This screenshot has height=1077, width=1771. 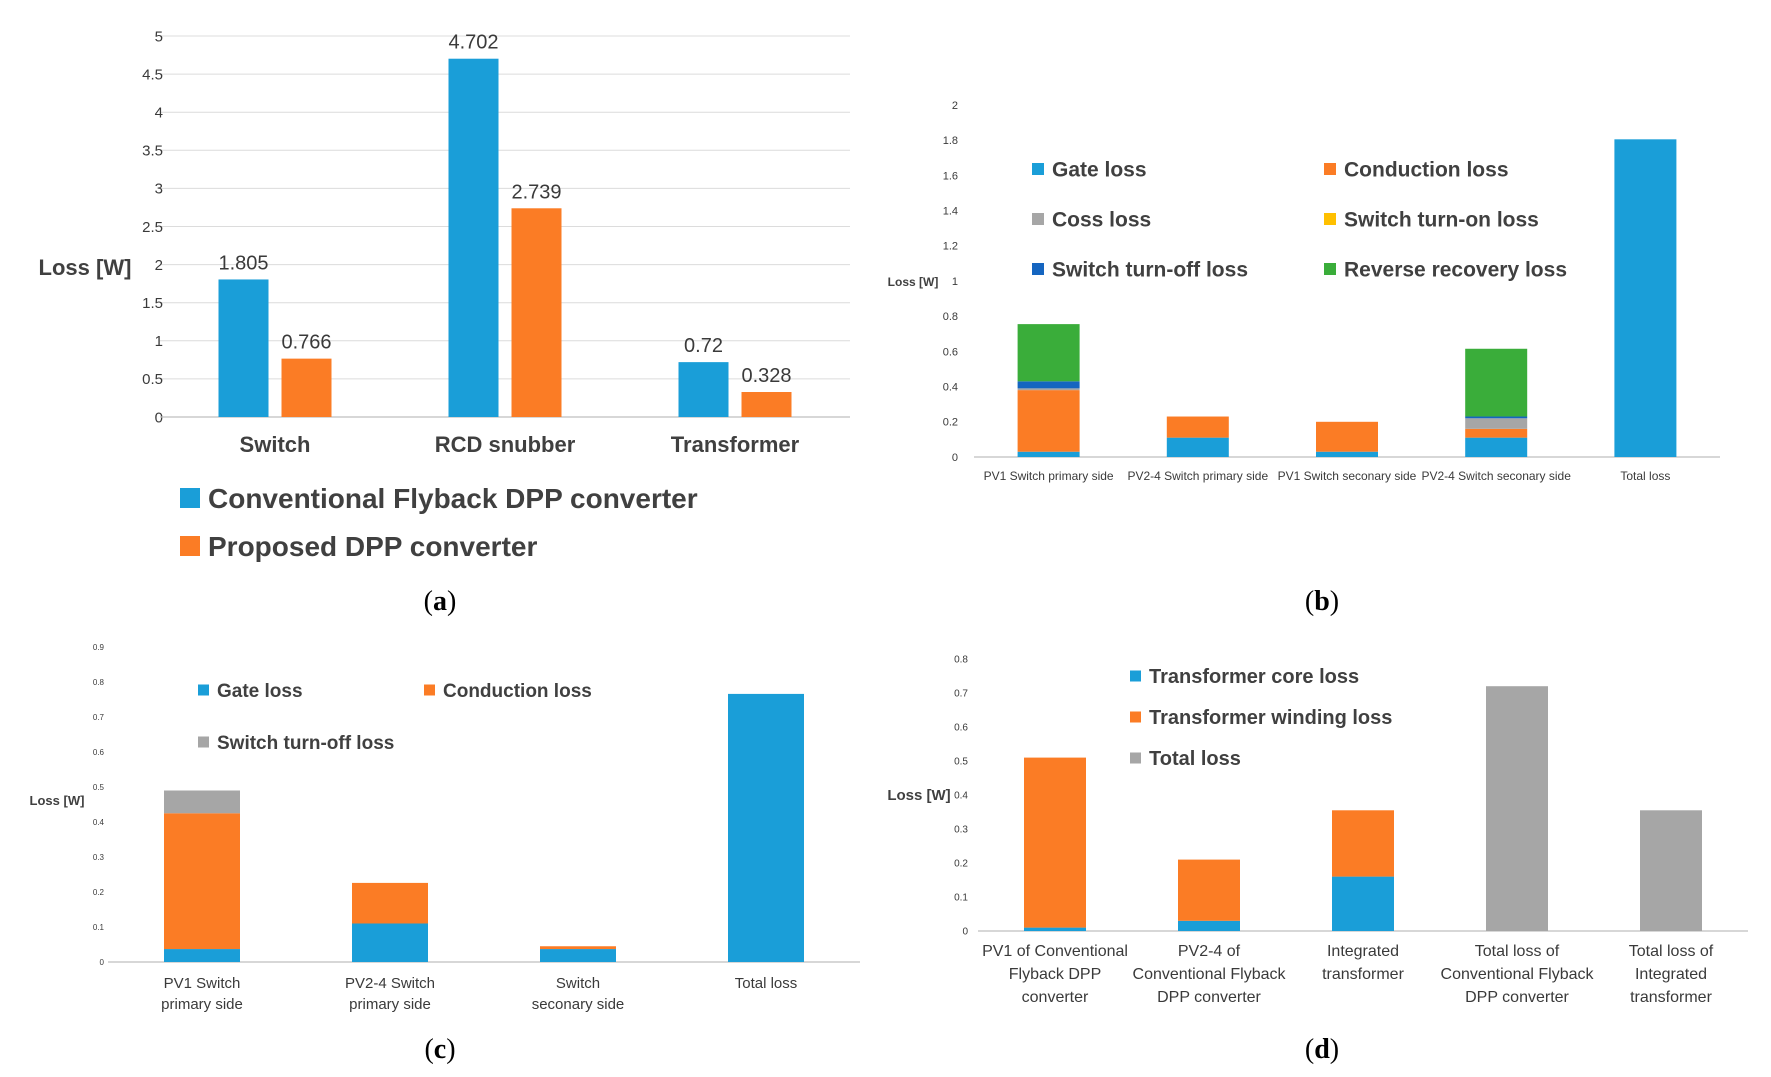 What do you see at coordinates (451, 601) in the screenshot?
I see `caption-close: )` at bounding box center [451, 601].